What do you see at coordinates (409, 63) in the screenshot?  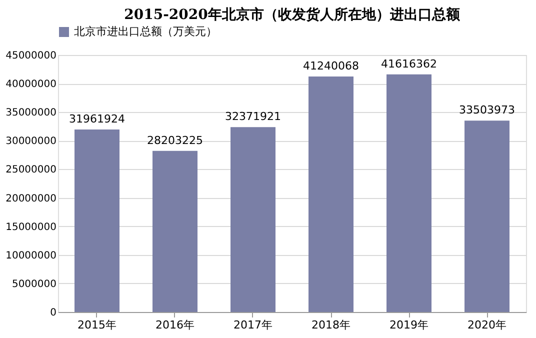 I see `data-label: 41616362` at bounding box center [409, 63].